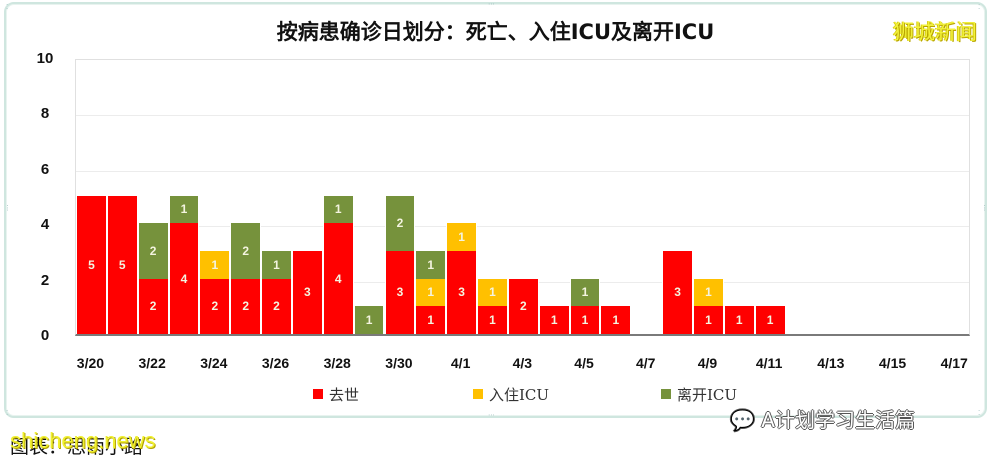  What do you see at coordinates (214, 363) in the screenshot?
I see `x-tick-label: 3/24` at bounding box center [214, 363].